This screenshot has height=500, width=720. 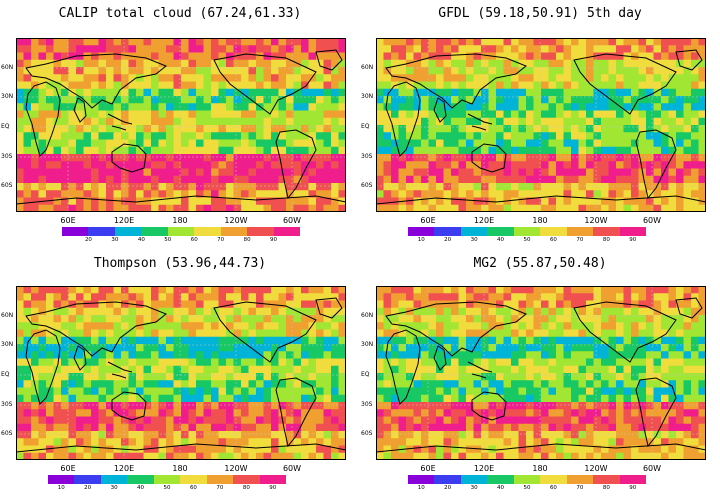 I want to click on panel-title: MG2 (55.87,50.48), so click(x=540, y=263).